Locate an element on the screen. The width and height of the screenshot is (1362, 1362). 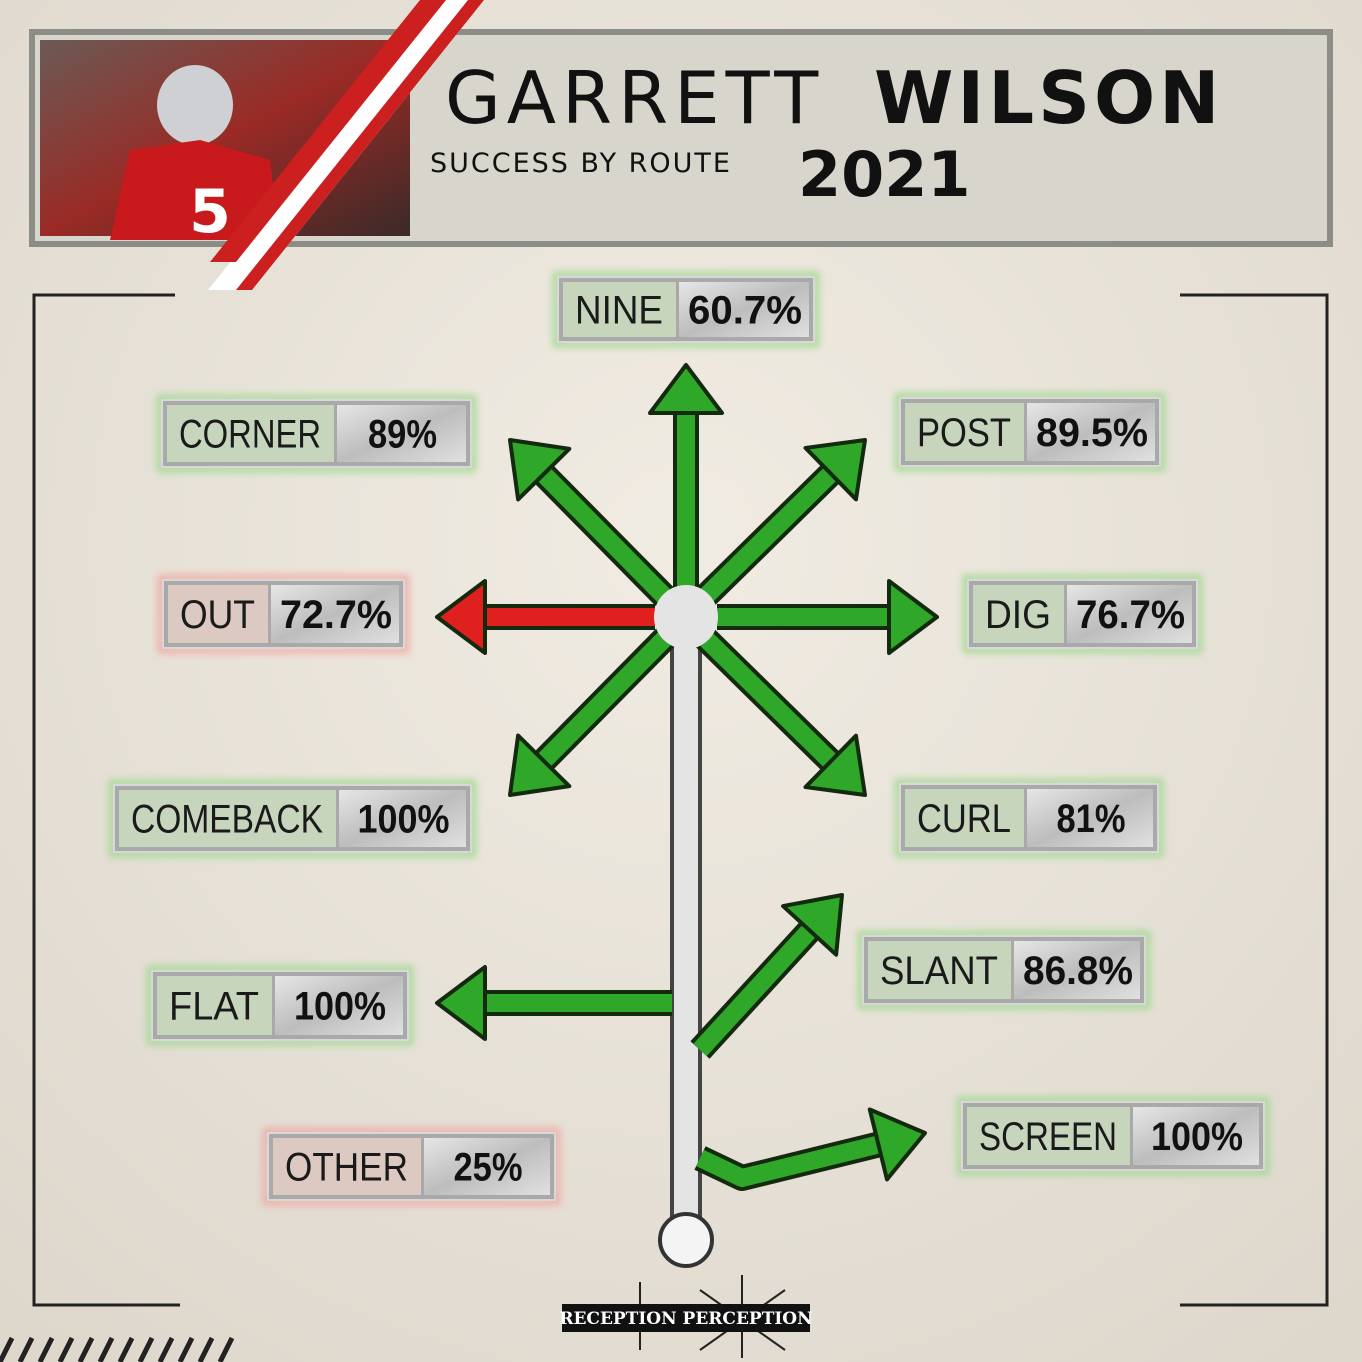
jersey-number: 5 is located at coordinates (210, 212).